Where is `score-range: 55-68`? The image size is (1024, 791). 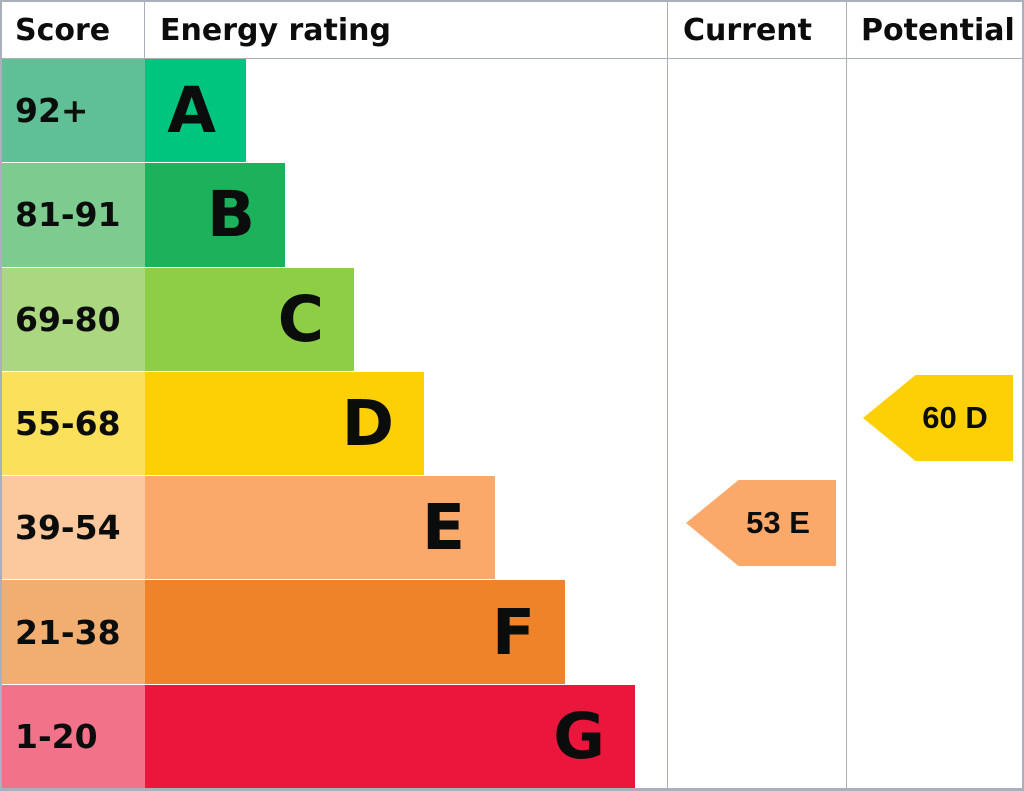
score-range: 55-68 is located at coordinates (73, 423).